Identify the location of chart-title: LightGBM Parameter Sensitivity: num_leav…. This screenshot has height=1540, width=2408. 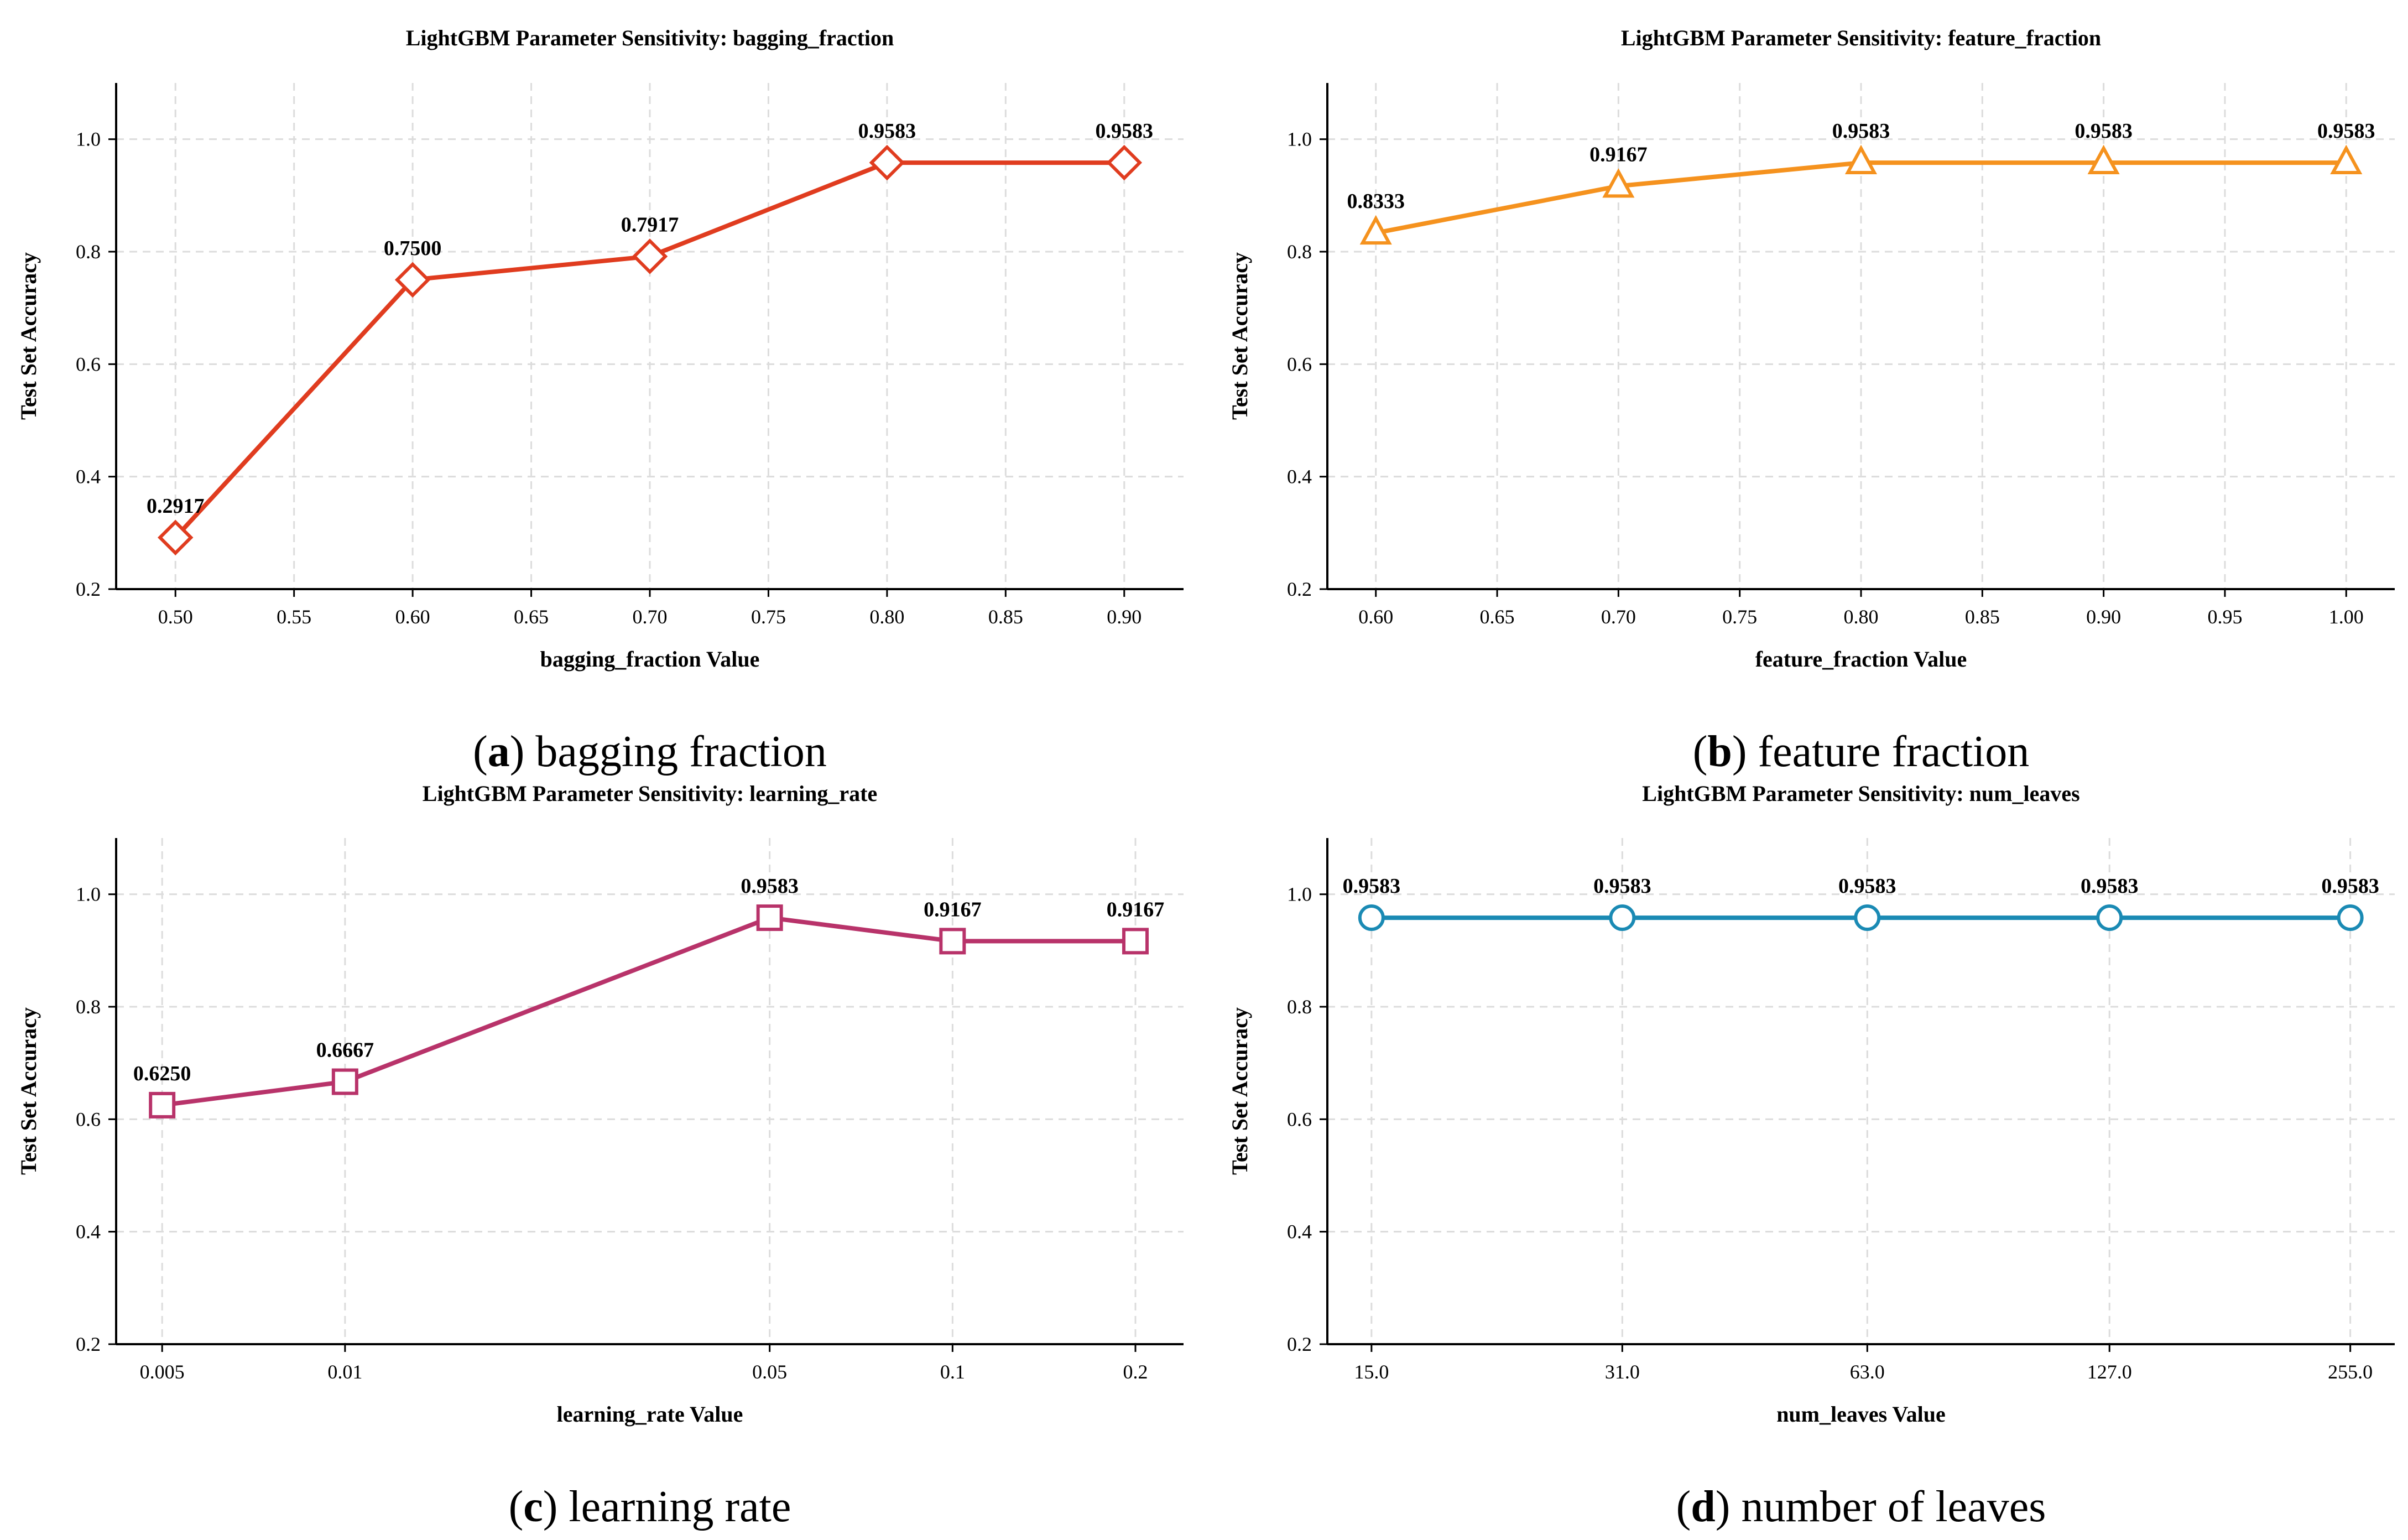
(1861, 793).